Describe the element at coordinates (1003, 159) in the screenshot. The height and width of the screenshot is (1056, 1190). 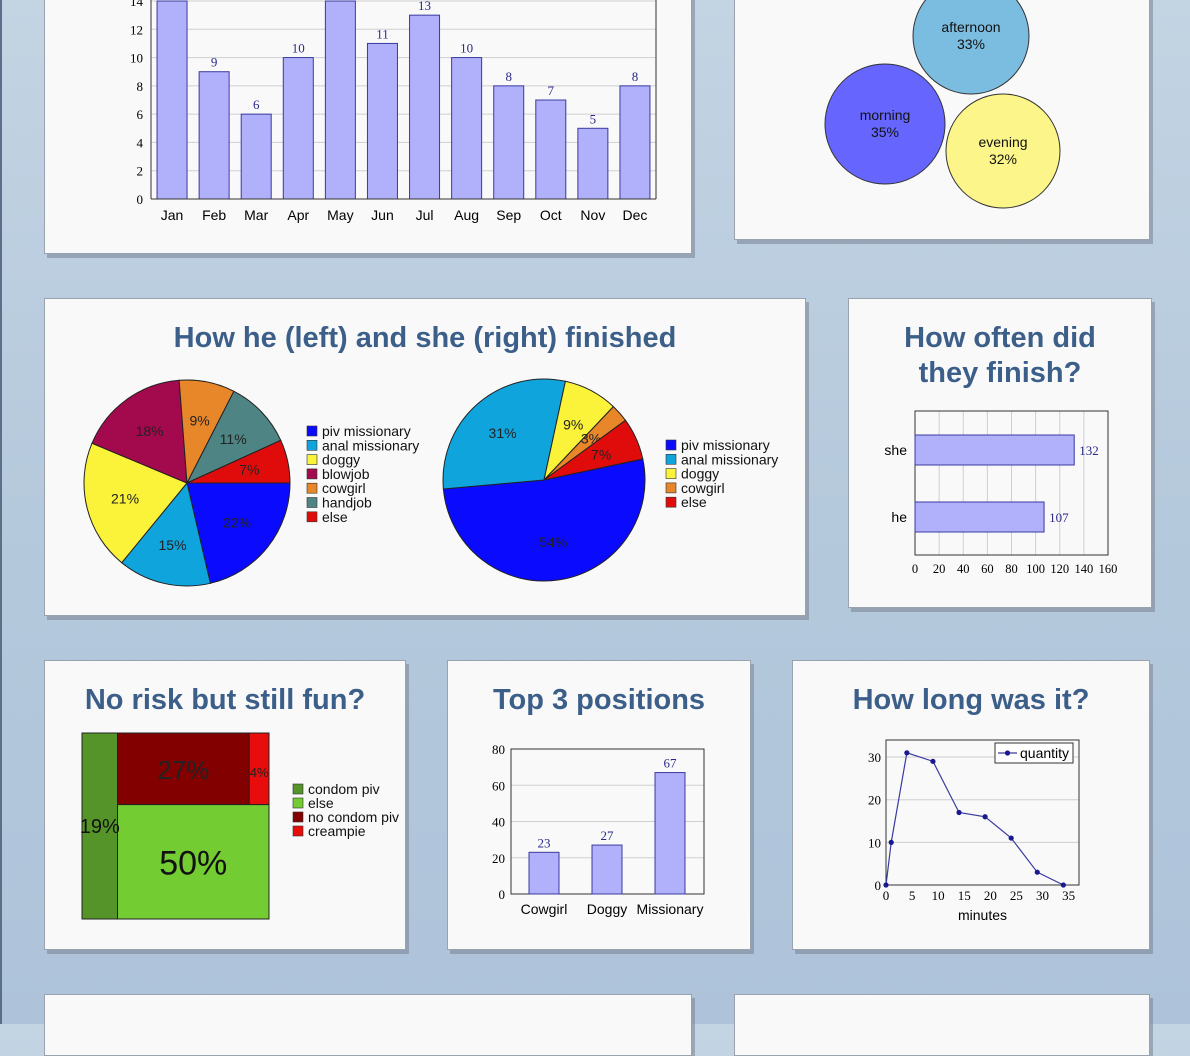
I see `bubble-value: 32%` at that location.